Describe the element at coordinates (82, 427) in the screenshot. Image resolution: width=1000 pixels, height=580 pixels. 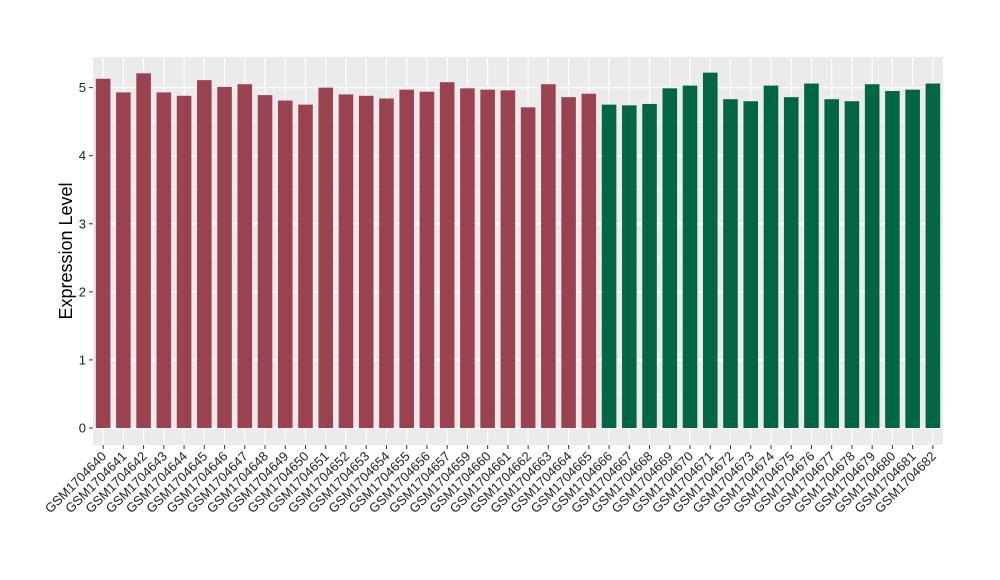
I see `y-tick-label: 0` at that location.